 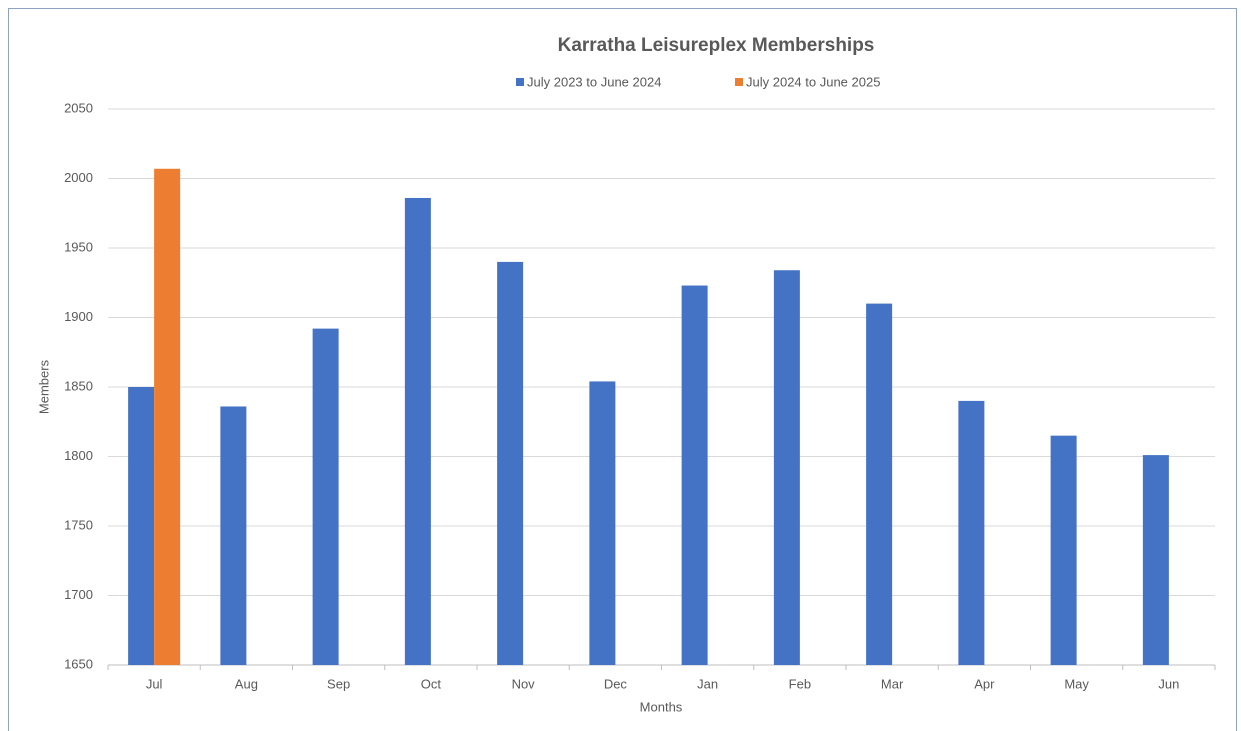 What do you see at coordinates (800, 683) in the screenshot?
I see `x-tick-label: Feb` at bounding box center [800, 683].